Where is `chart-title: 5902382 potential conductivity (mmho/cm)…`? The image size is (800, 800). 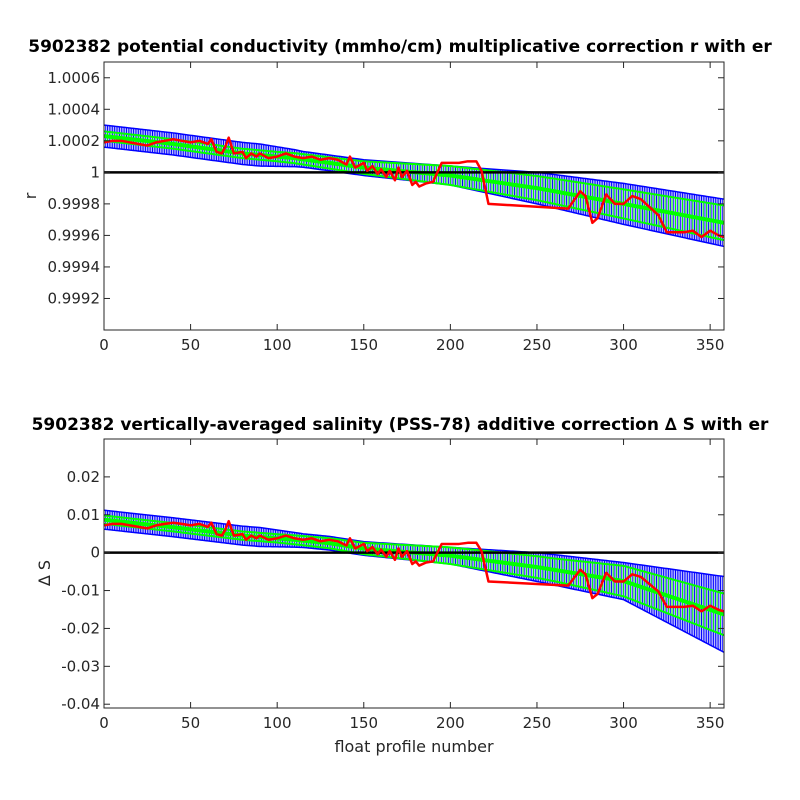 chart-title: 5902382 potential conductivity (mmho/cm)… is located at coordinates (400, 47).